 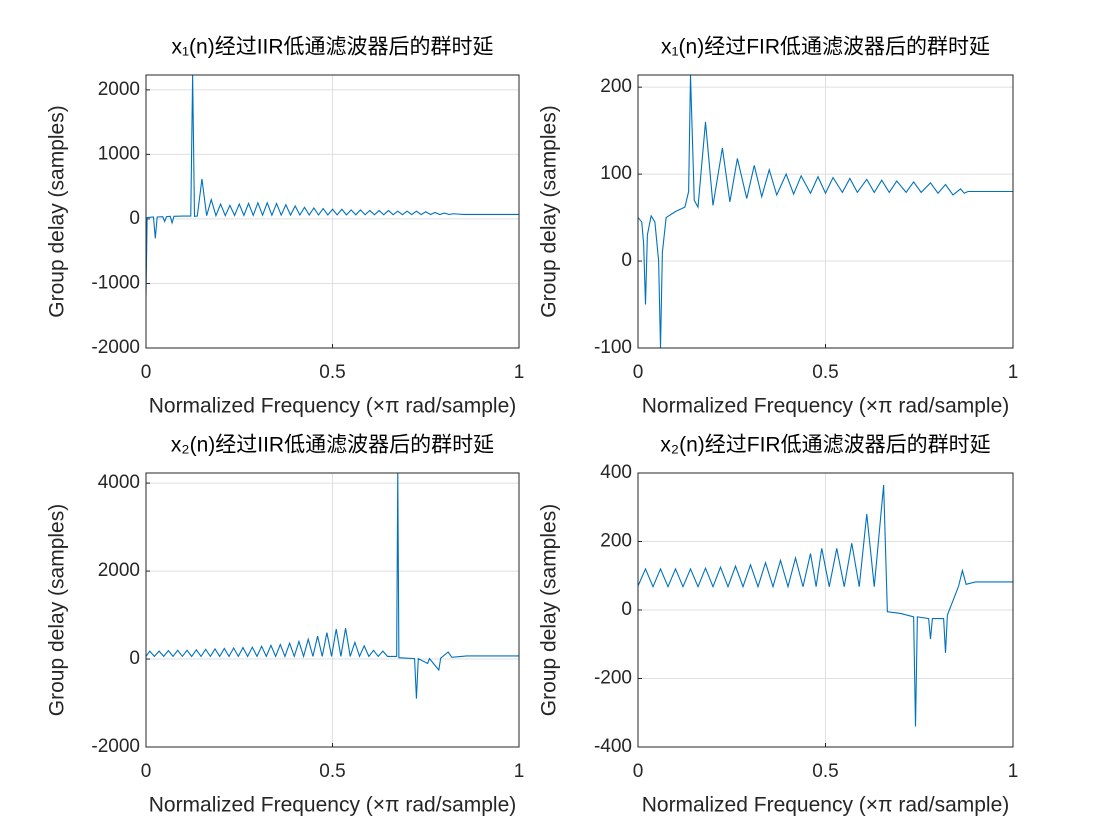 What do you see at coordinates (825, 445) in the screenshot?
I see `chart-title: x₂(n)经过FIR低通滤波器后的群时延` at bounding box center [825, 445].